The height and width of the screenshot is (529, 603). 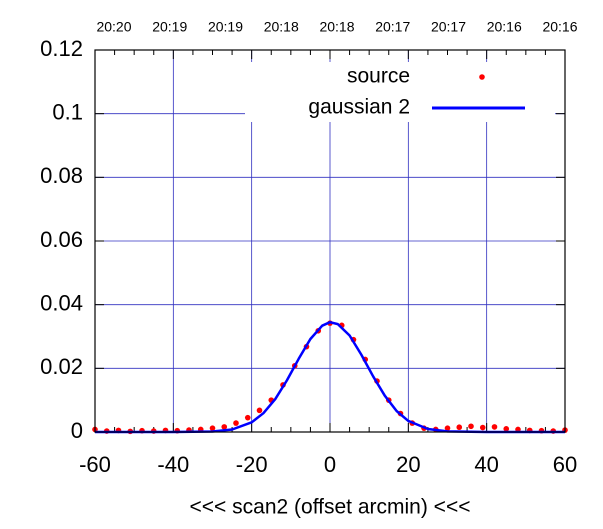 I want to click on top-label: 20:20, so click(x=113, y=27).